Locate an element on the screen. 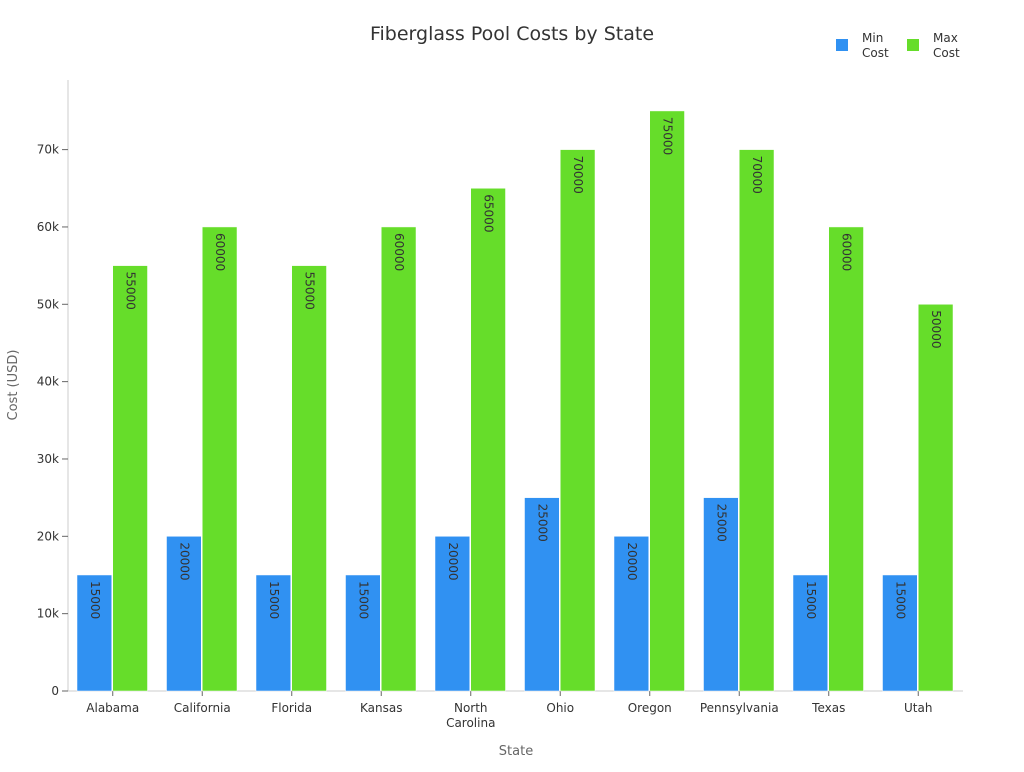 The height and width of the screenshot is (772, 1024). x-tick-label-line: Alabama is located at coordinates (112, 708).